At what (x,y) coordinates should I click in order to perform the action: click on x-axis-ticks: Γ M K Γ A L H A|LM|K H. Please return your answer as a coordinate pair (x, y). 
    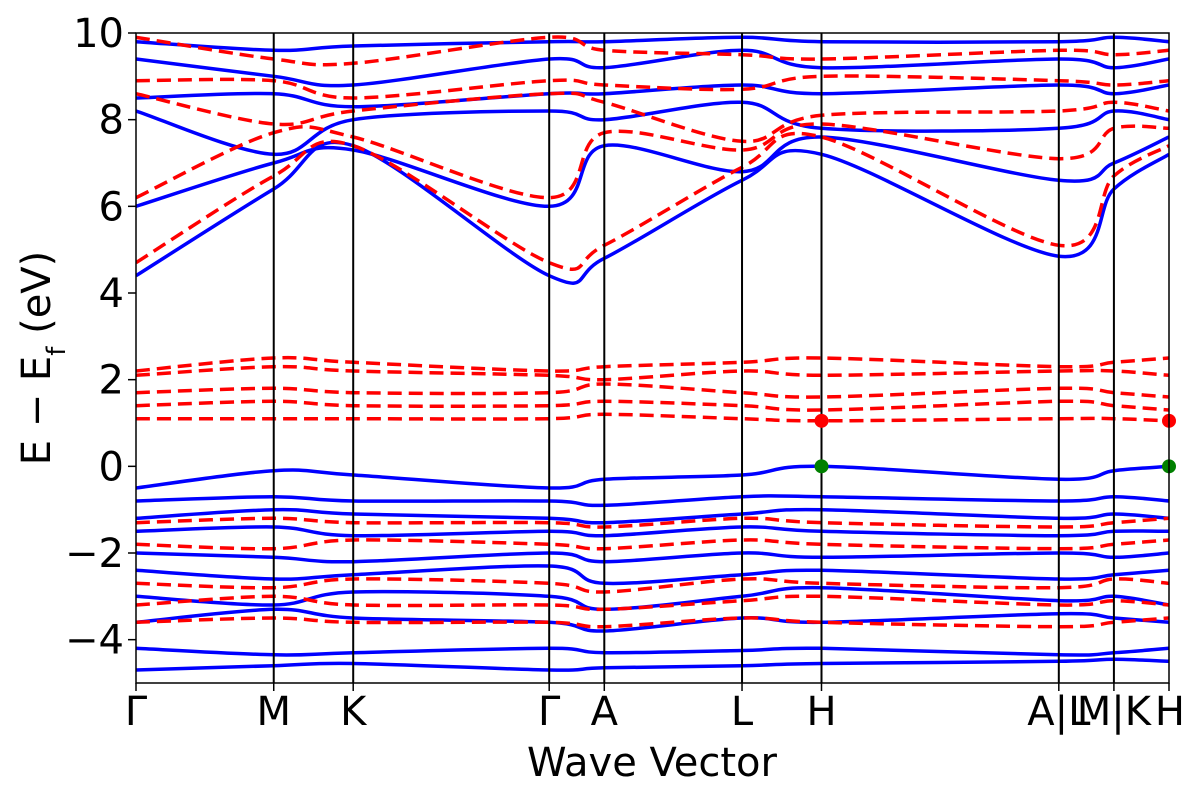
    Looking at the image, I should click on (655, 709).